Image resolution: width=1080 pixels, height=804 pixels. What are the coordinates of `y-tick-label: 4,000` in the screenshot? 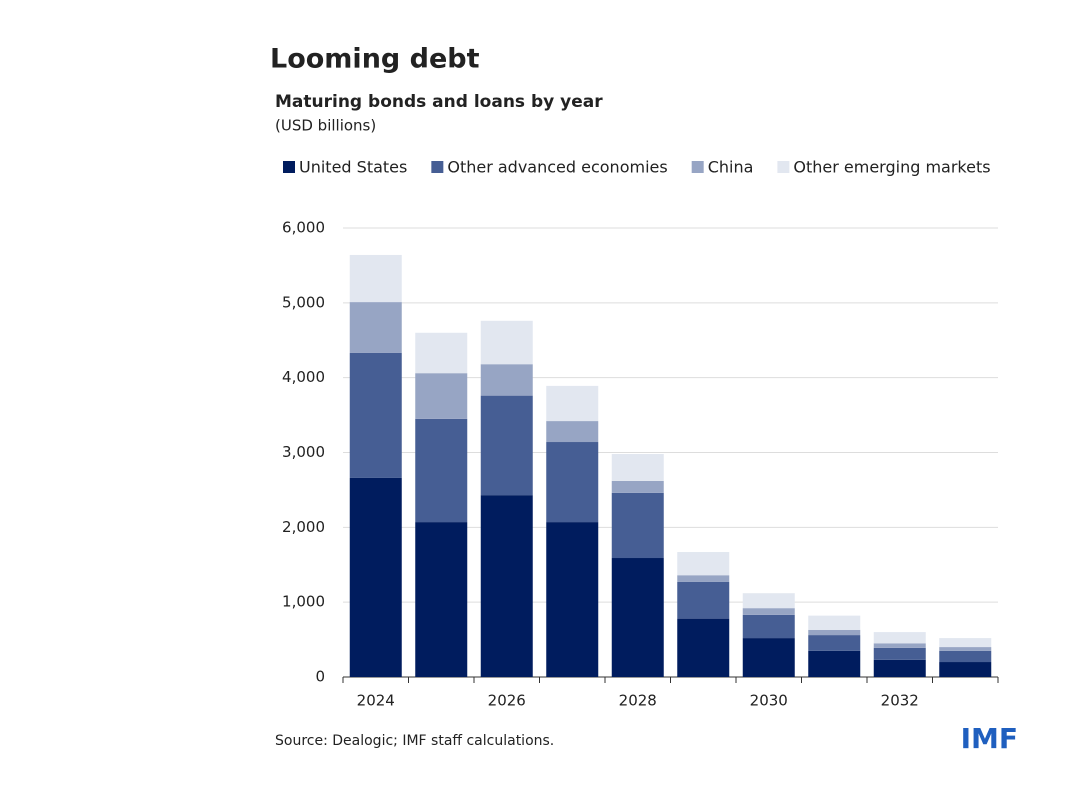 It's located at (303, 377).